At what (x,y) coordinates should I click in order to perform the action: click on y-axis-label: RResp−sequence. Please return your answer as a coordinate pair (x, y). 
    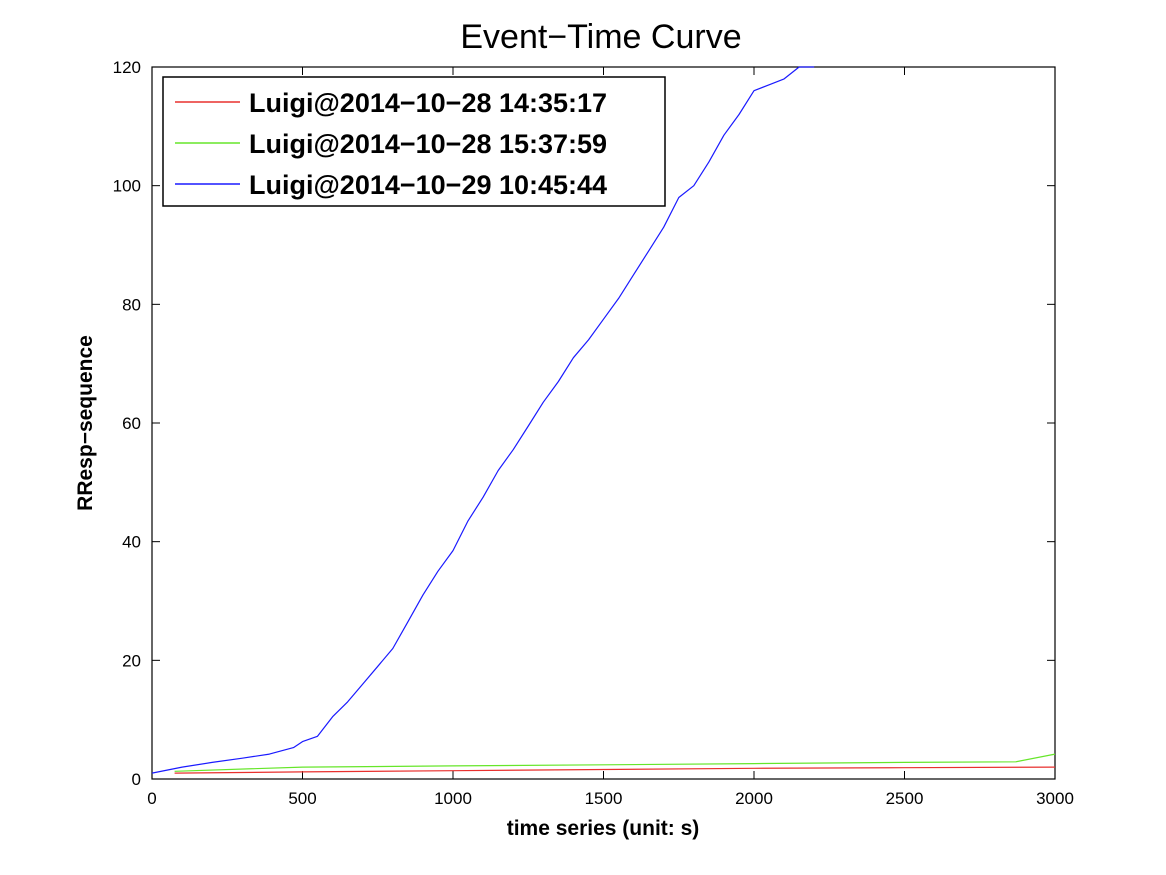
    Looking at the image, I should click on (85, 423).